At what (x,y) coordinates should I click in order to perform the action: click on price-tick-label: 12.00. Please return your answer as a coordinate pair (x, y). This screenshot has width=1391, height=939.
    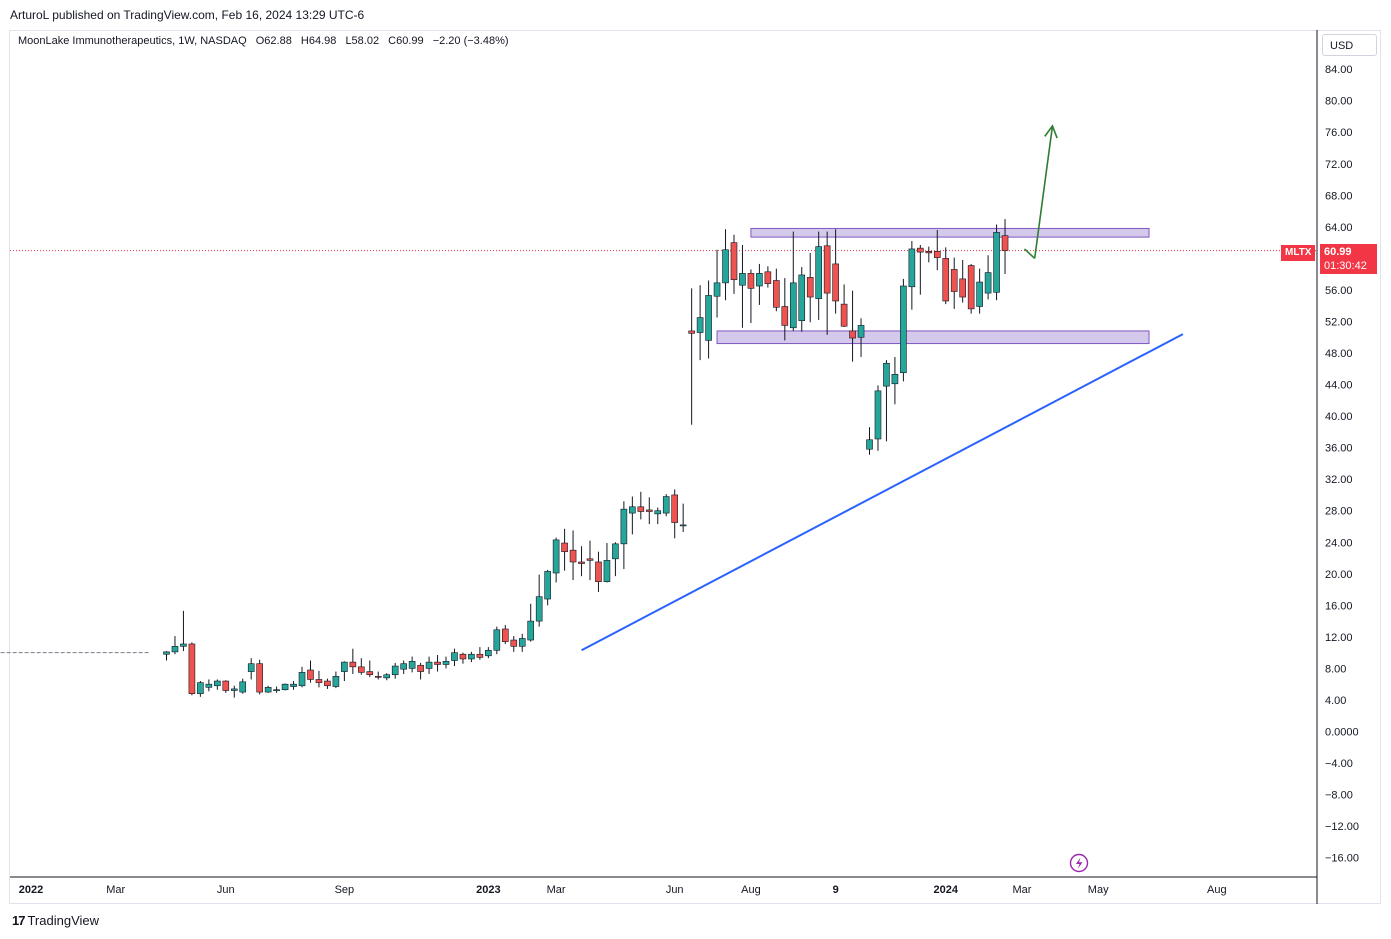
    Looking at the image, I should click on (1339, 638).